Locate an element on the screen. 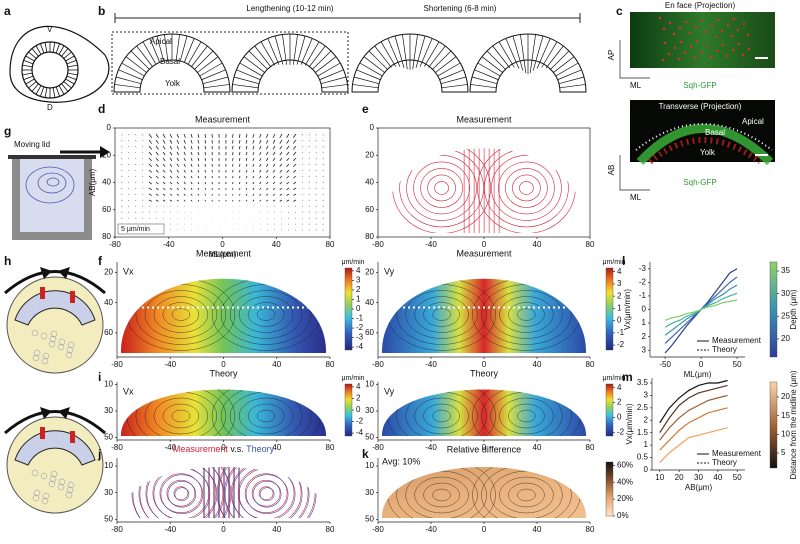  colorbar-tick-label: -2 is located at coordinates (621, 431).